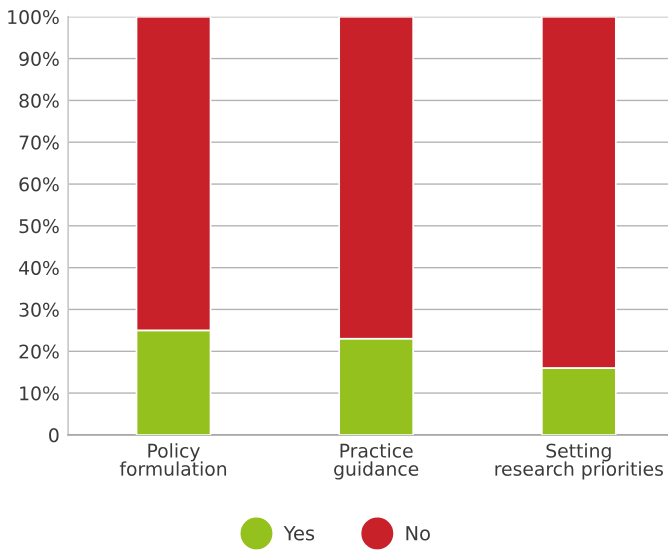  I want to click on y-tick-label: 0, so click(54, 435).